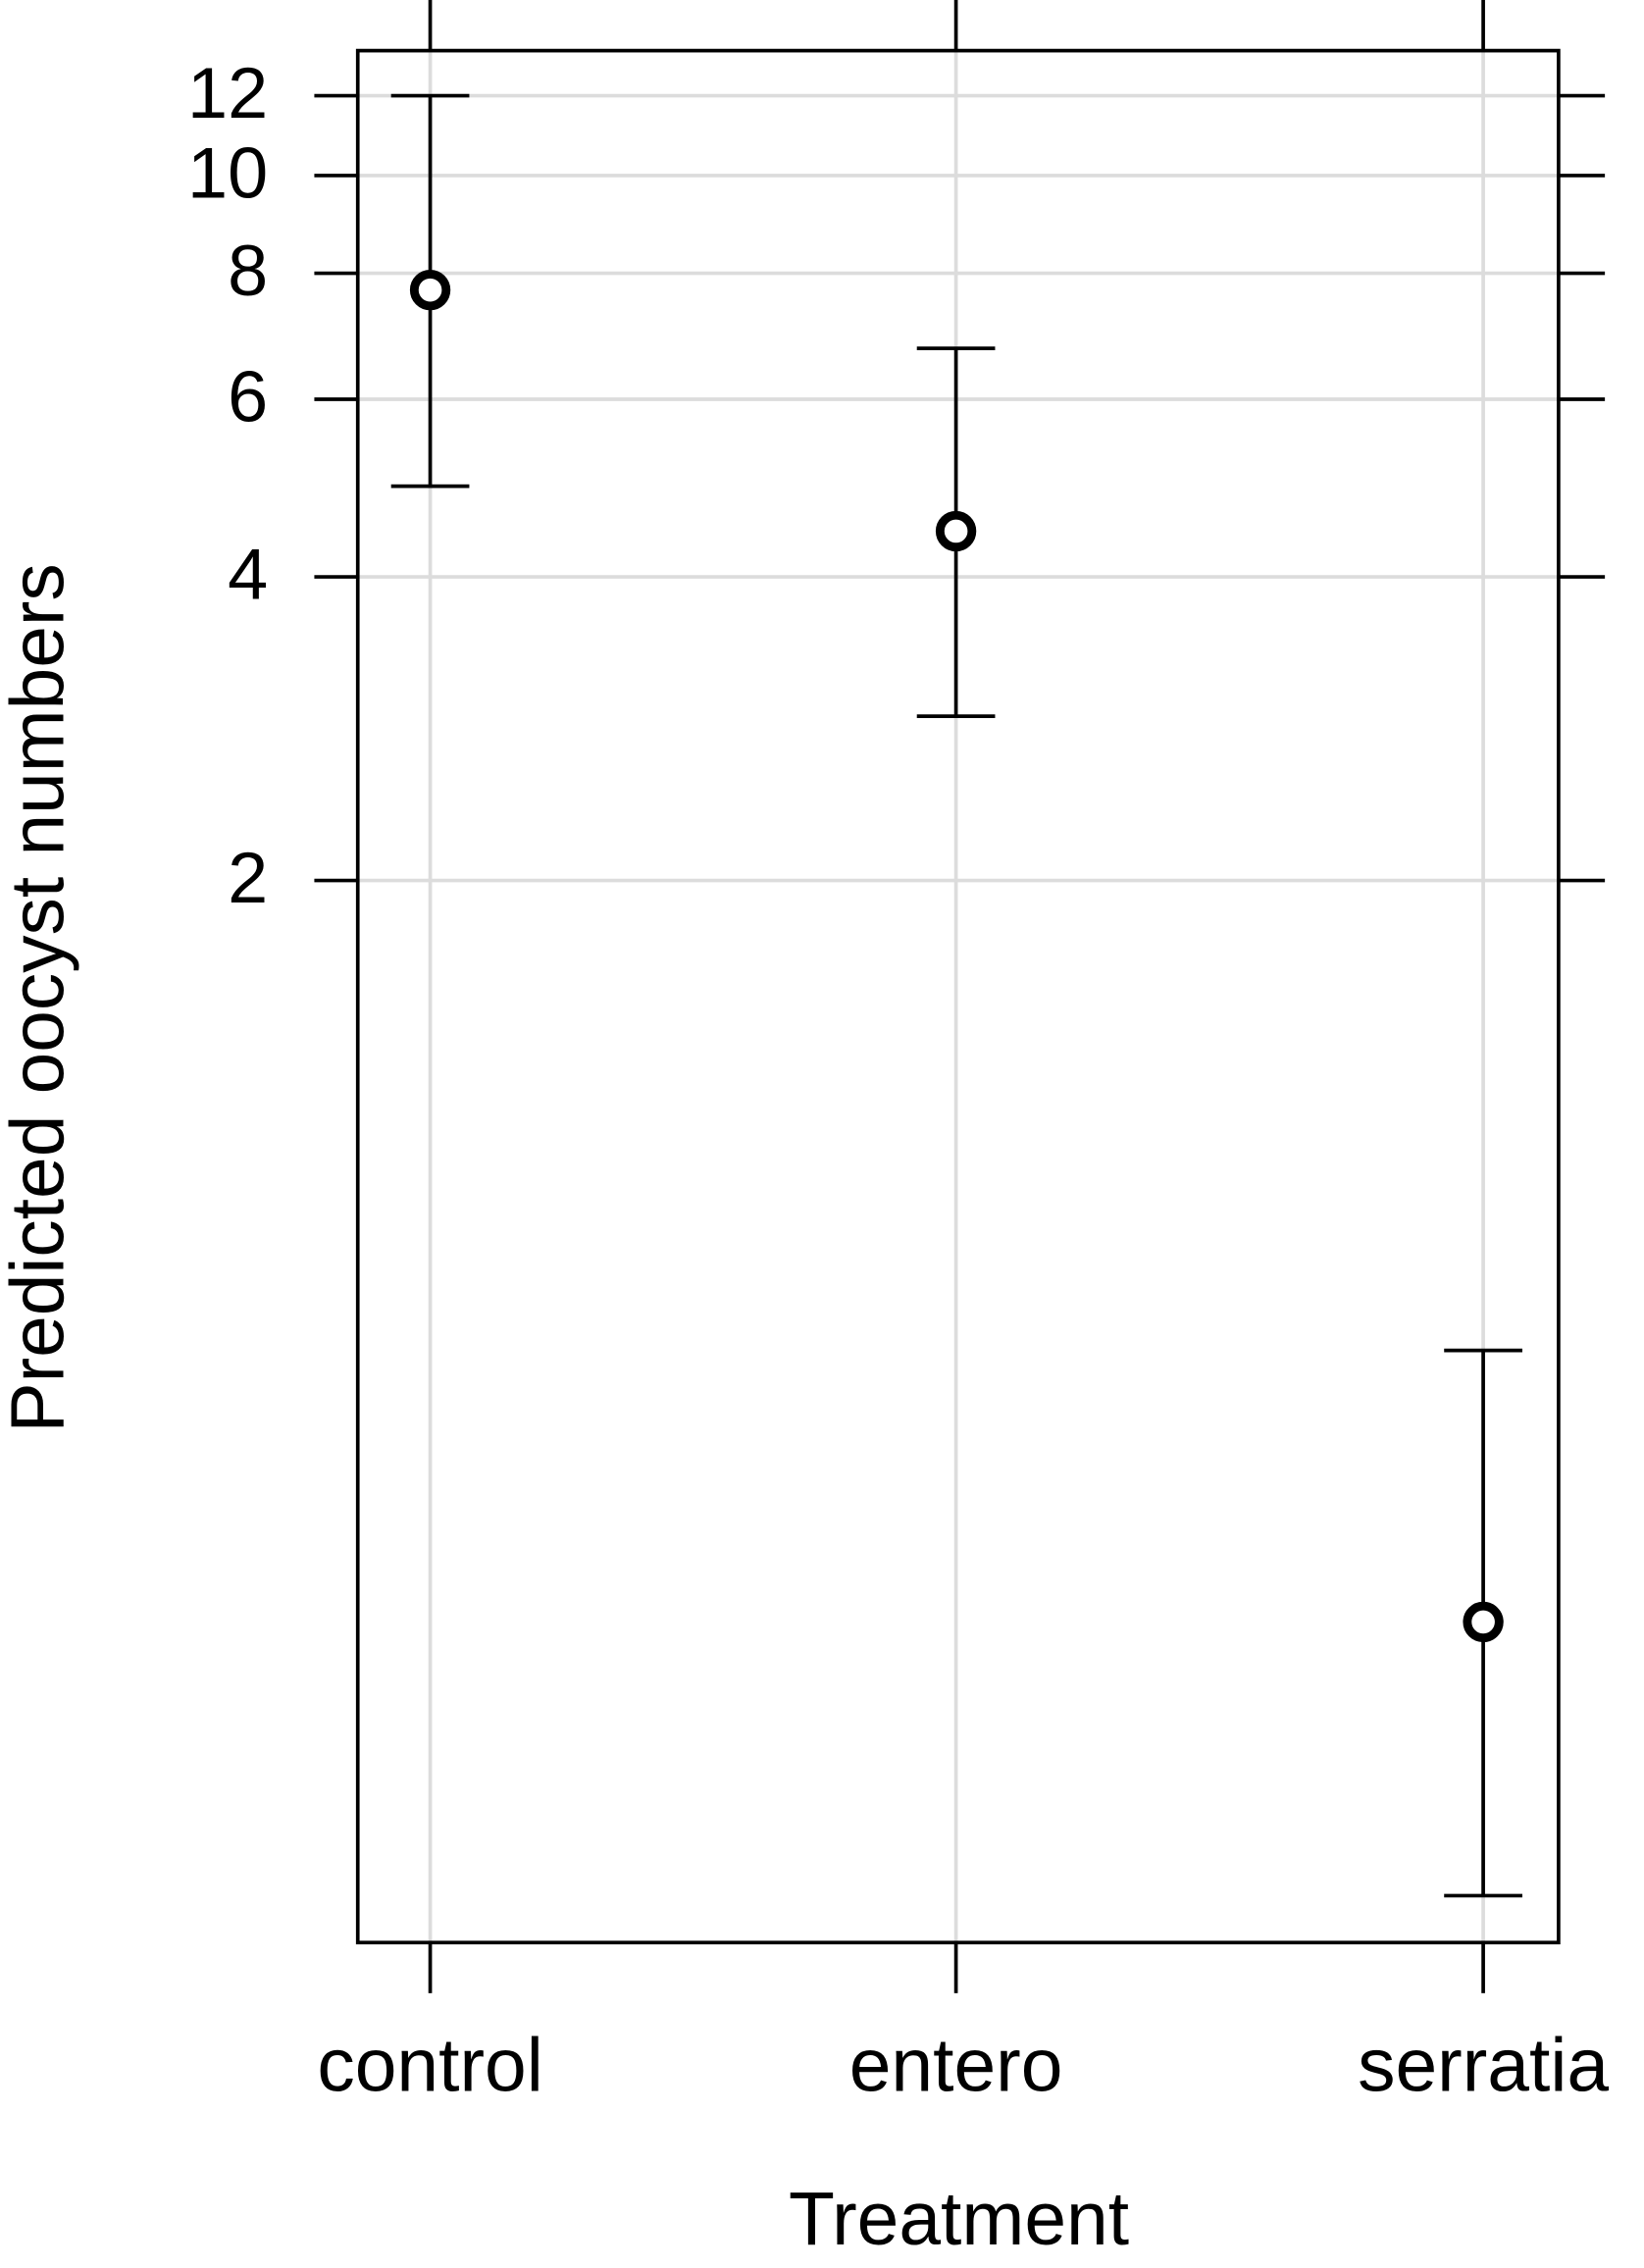 This screenshot has width=1644, height=2268. Describe the element at coordinates (248, 270) in the screenshot. I see `y-tick-label: 8` at that location.